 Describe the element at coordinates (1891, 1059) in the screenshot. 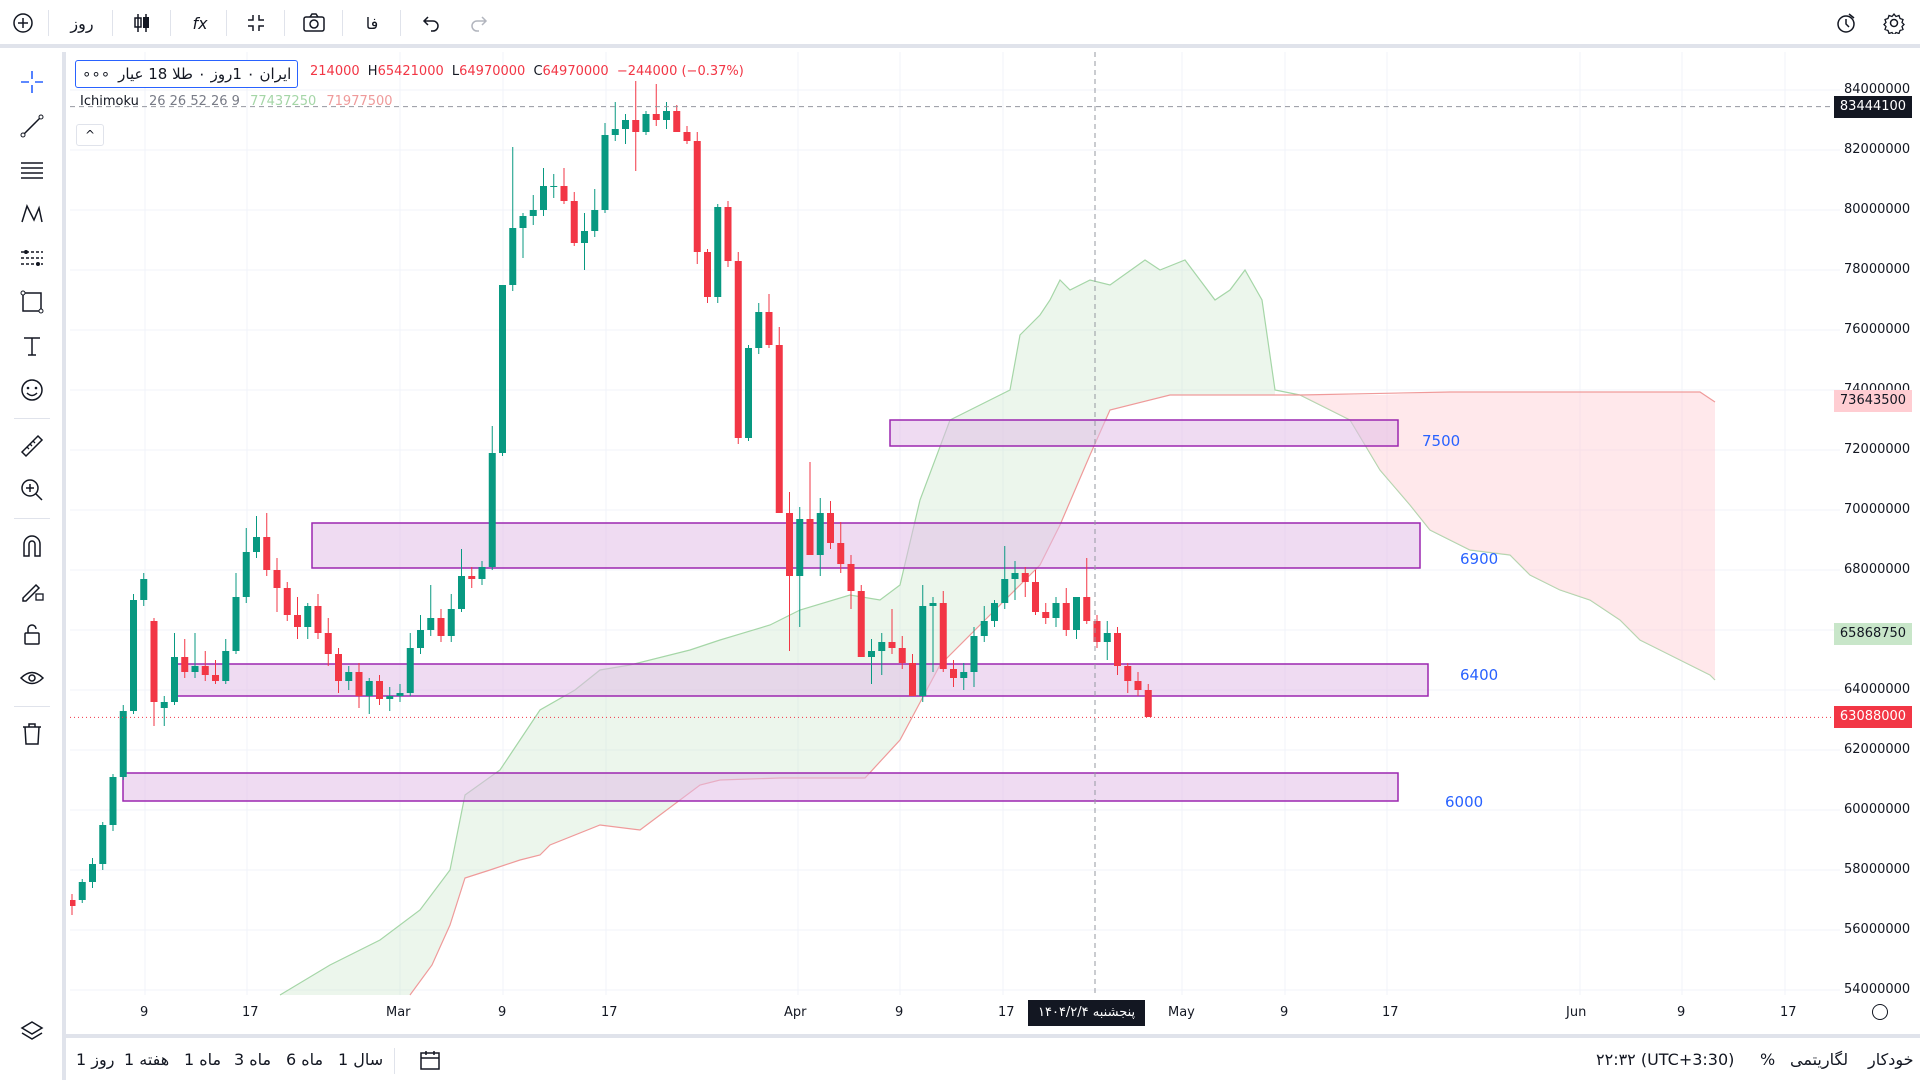

I see `auto-toggle: خودکار` at that location.